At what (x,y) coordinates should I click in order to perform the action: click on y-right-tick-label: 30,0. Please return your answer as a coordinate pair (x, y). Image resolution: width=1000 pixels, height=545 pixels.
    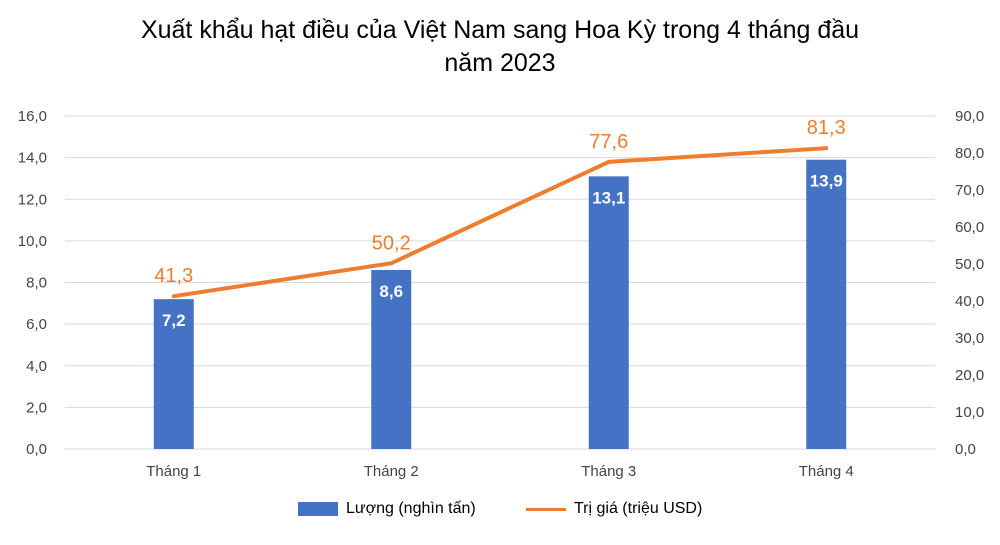
    Looking at the image, I should click on (969, 338).